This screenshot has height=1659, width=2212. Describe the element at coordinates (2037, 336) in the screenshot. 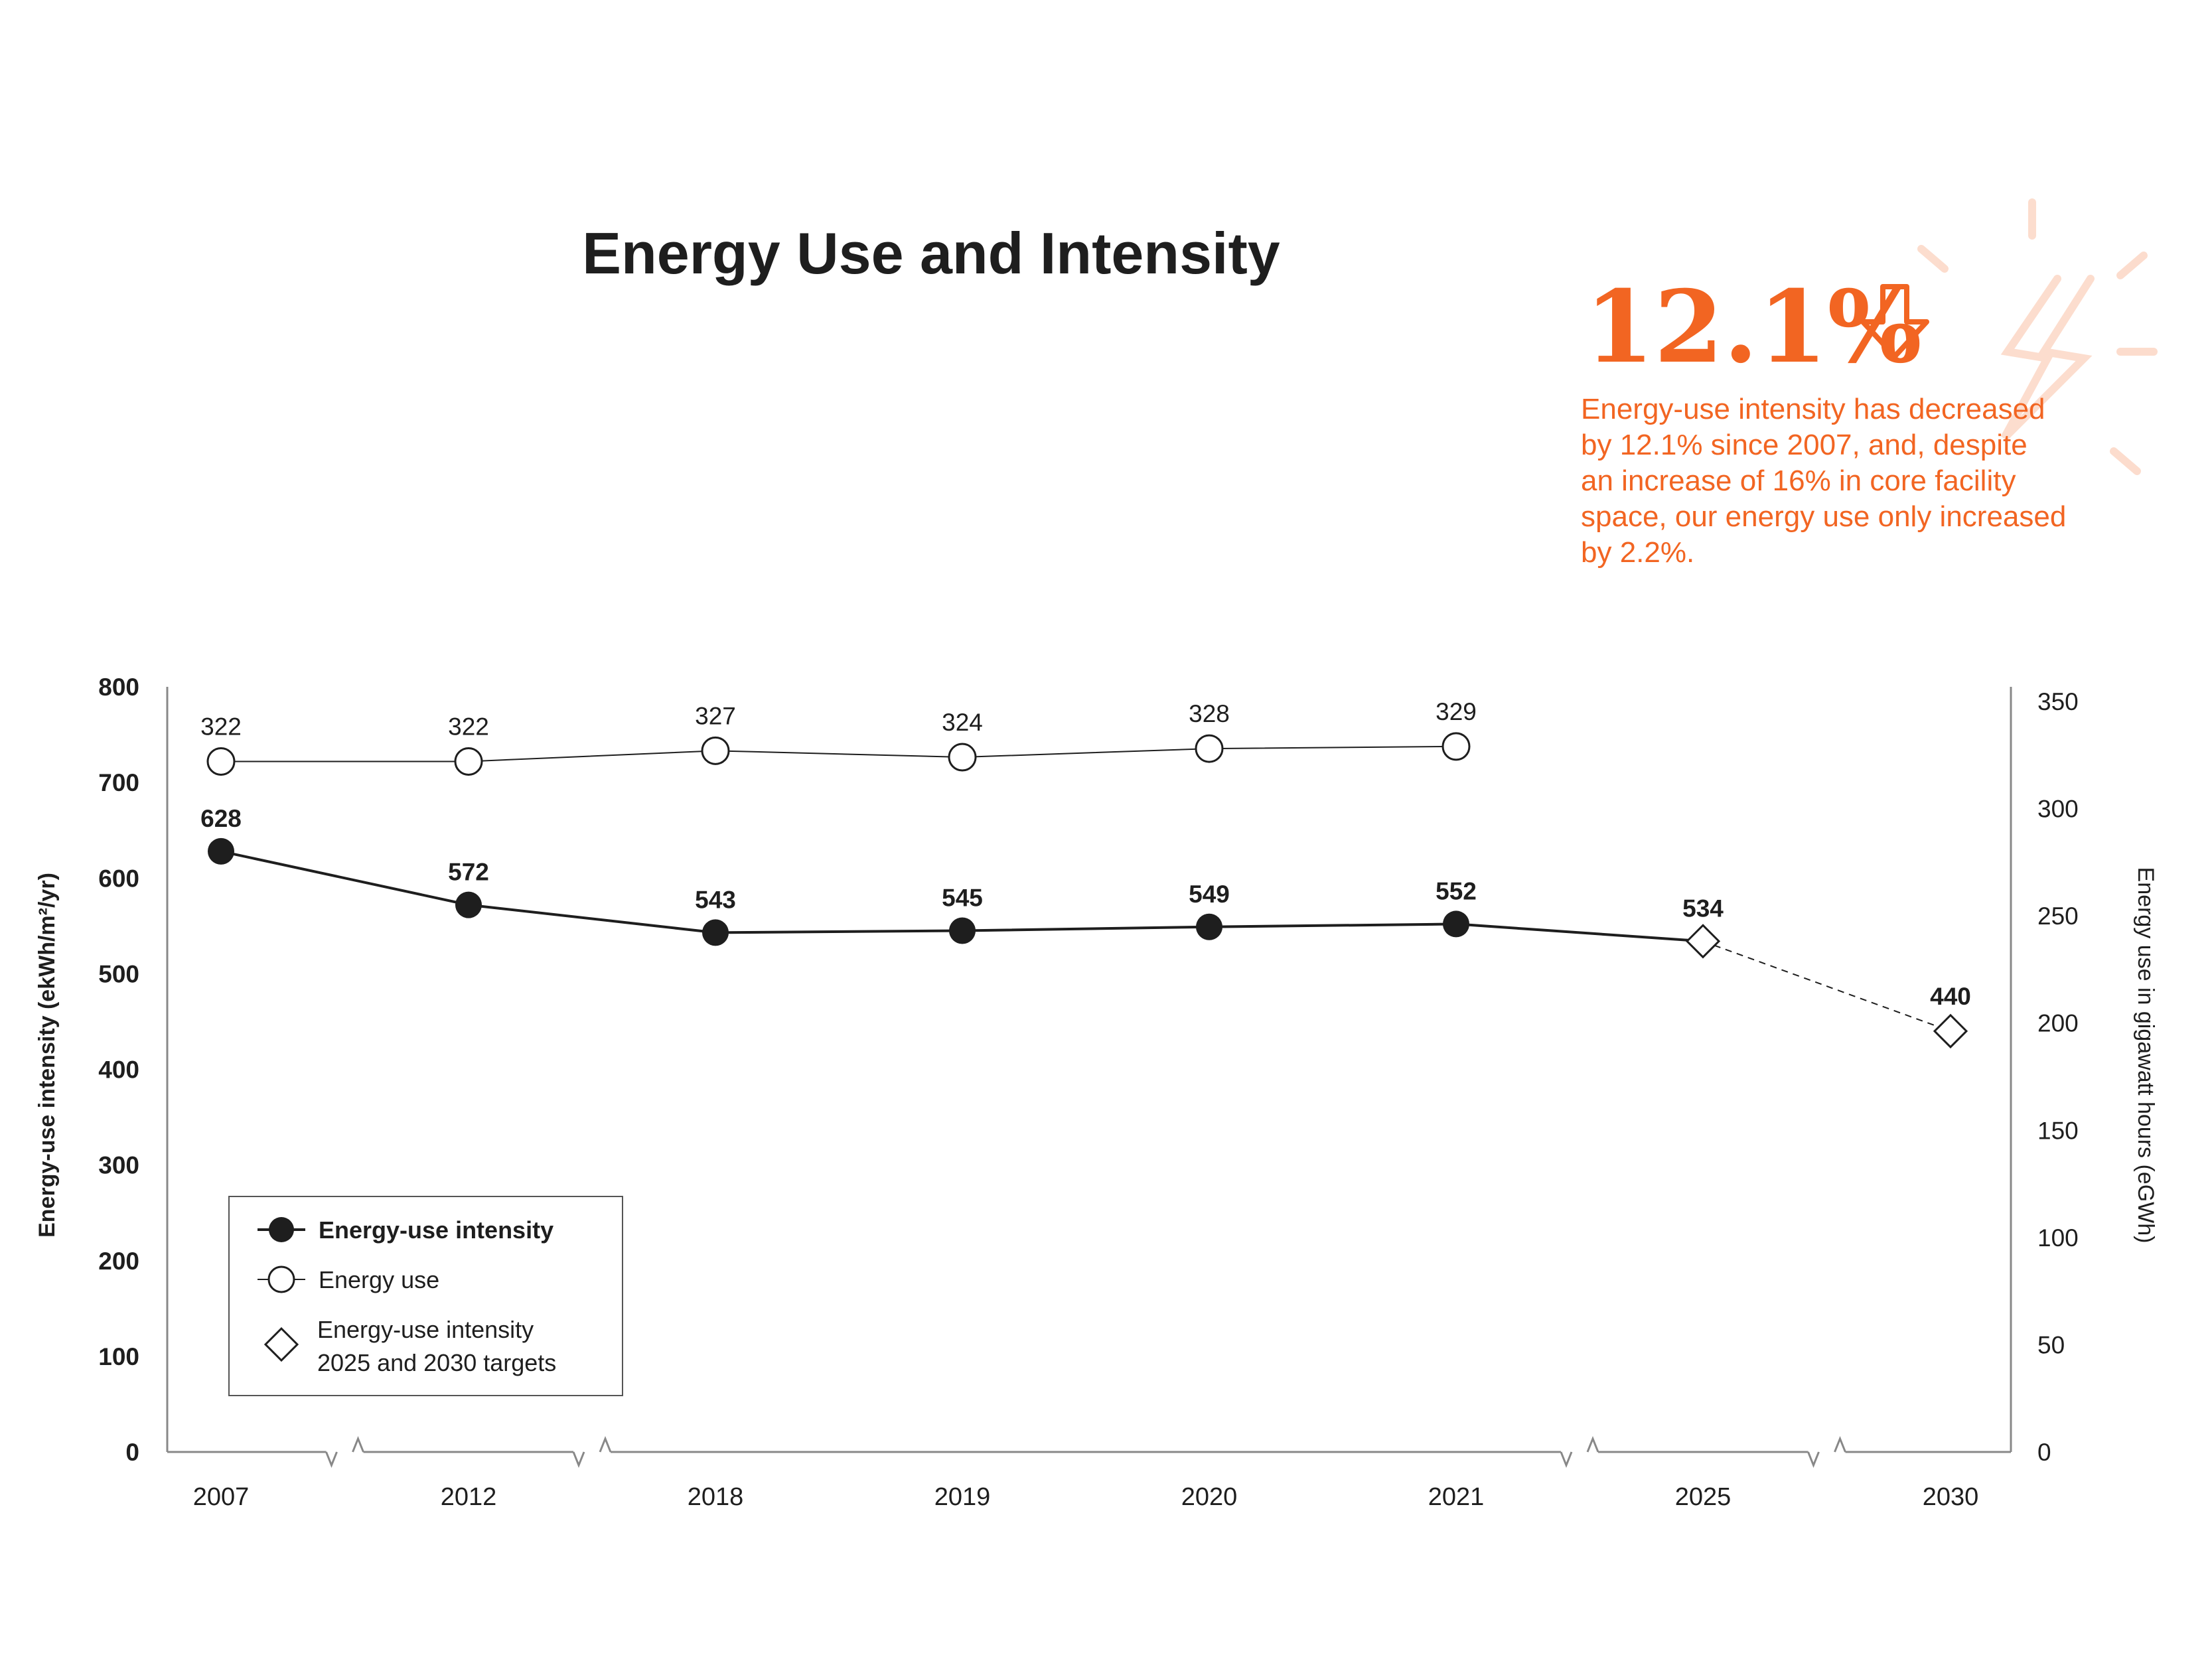

I see `lightning-icon` at that location.